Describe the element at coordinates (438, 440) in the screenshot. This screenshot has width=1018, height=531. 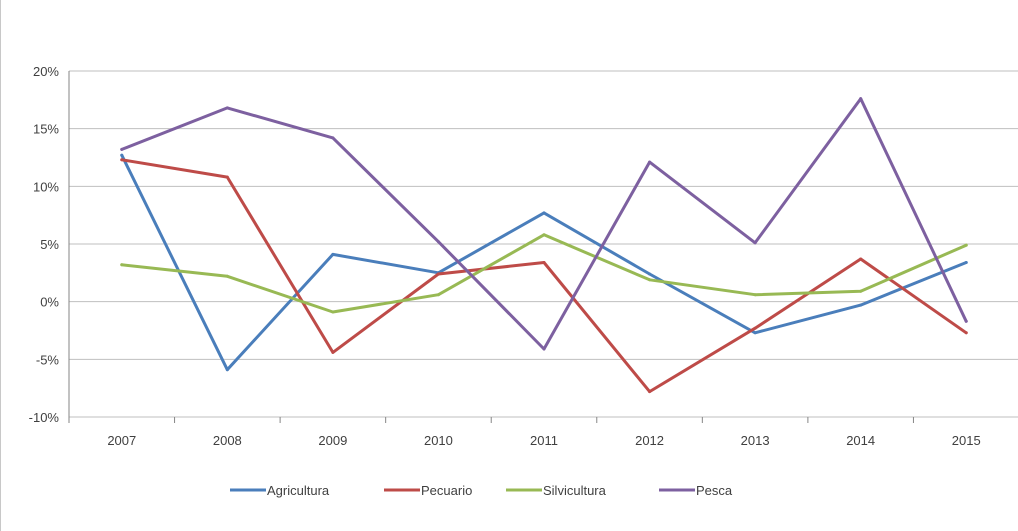
I see `x-tick-label: 2010` at that location.